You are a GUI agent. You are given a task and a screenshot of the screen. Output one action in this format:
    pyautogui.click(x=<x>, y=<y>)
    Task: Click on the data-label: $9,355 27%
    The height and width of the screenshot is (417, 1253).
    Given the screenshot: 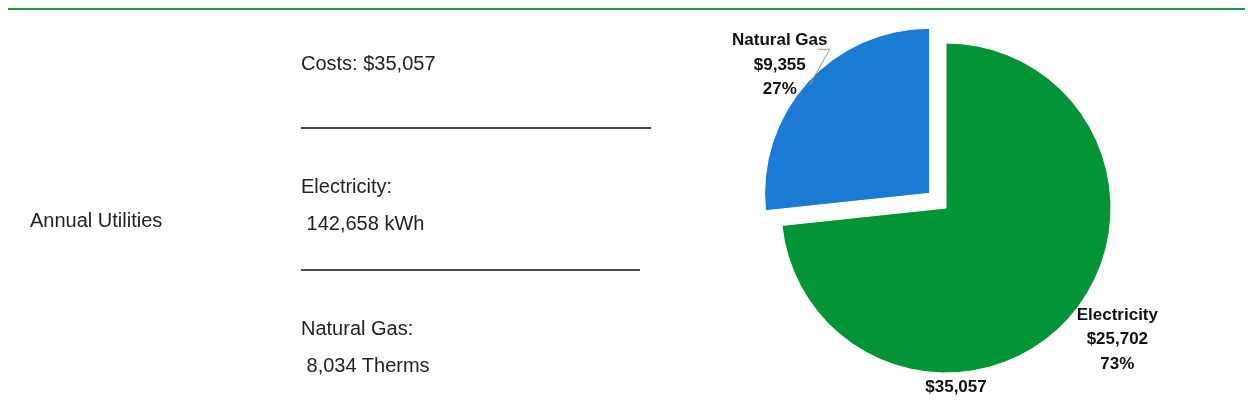 What is the action you would take?
    pyautogui.click(x=779, y=76)
    